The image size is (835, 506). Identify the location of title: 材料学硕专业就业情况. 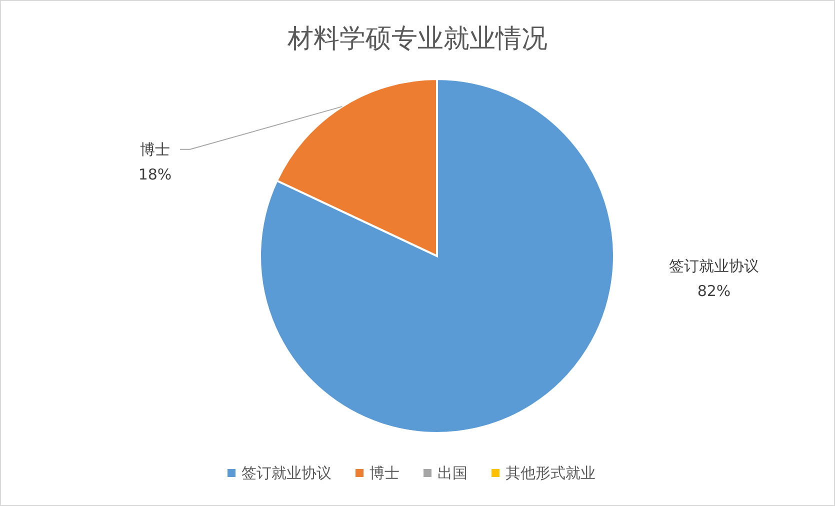
(418, 39).